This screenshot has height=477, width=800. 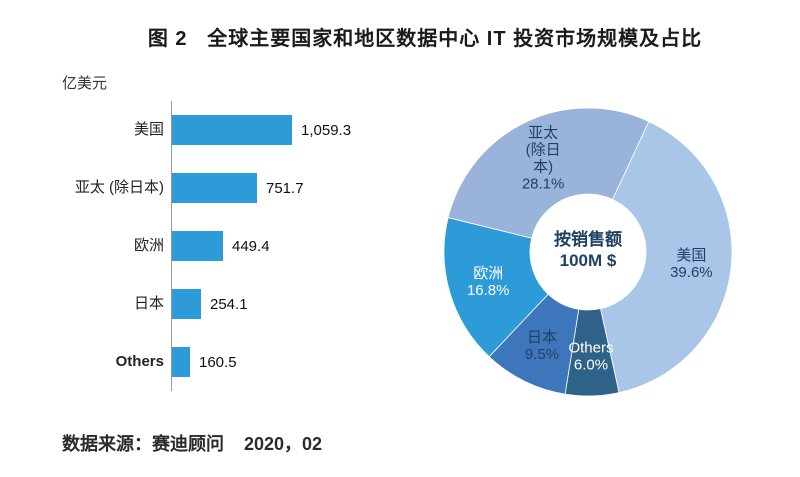 I want to click on bar-row: 欧洲 449.4, so click(x=237, y=246).